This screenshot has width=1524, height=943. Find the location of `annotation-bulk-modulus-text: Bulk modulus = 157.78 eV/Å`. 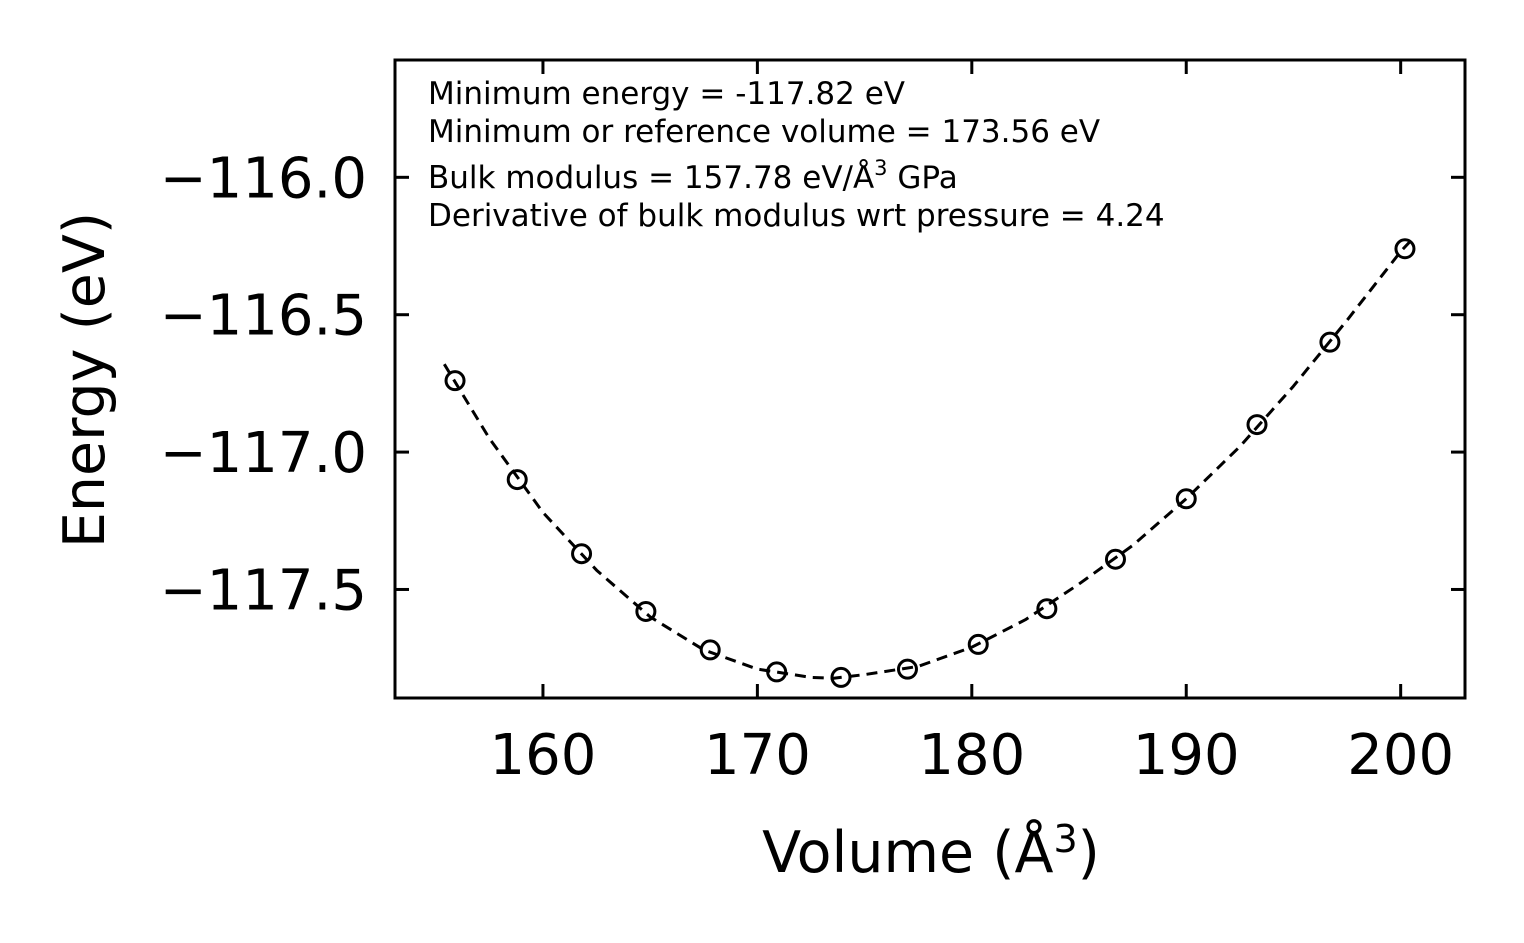

annotation-bulk-modulus-text: Bulk modulus = 157.78 eV/Å is located at coordinates (651, 178).